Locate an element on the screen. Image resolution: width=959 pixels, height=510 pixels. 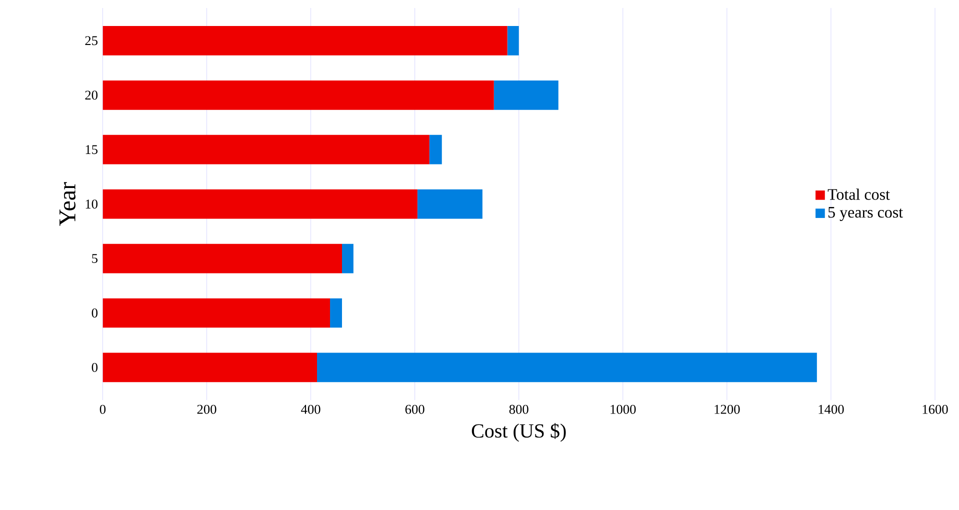
y-tick-label: 10 is located at coordinates (92, 204).